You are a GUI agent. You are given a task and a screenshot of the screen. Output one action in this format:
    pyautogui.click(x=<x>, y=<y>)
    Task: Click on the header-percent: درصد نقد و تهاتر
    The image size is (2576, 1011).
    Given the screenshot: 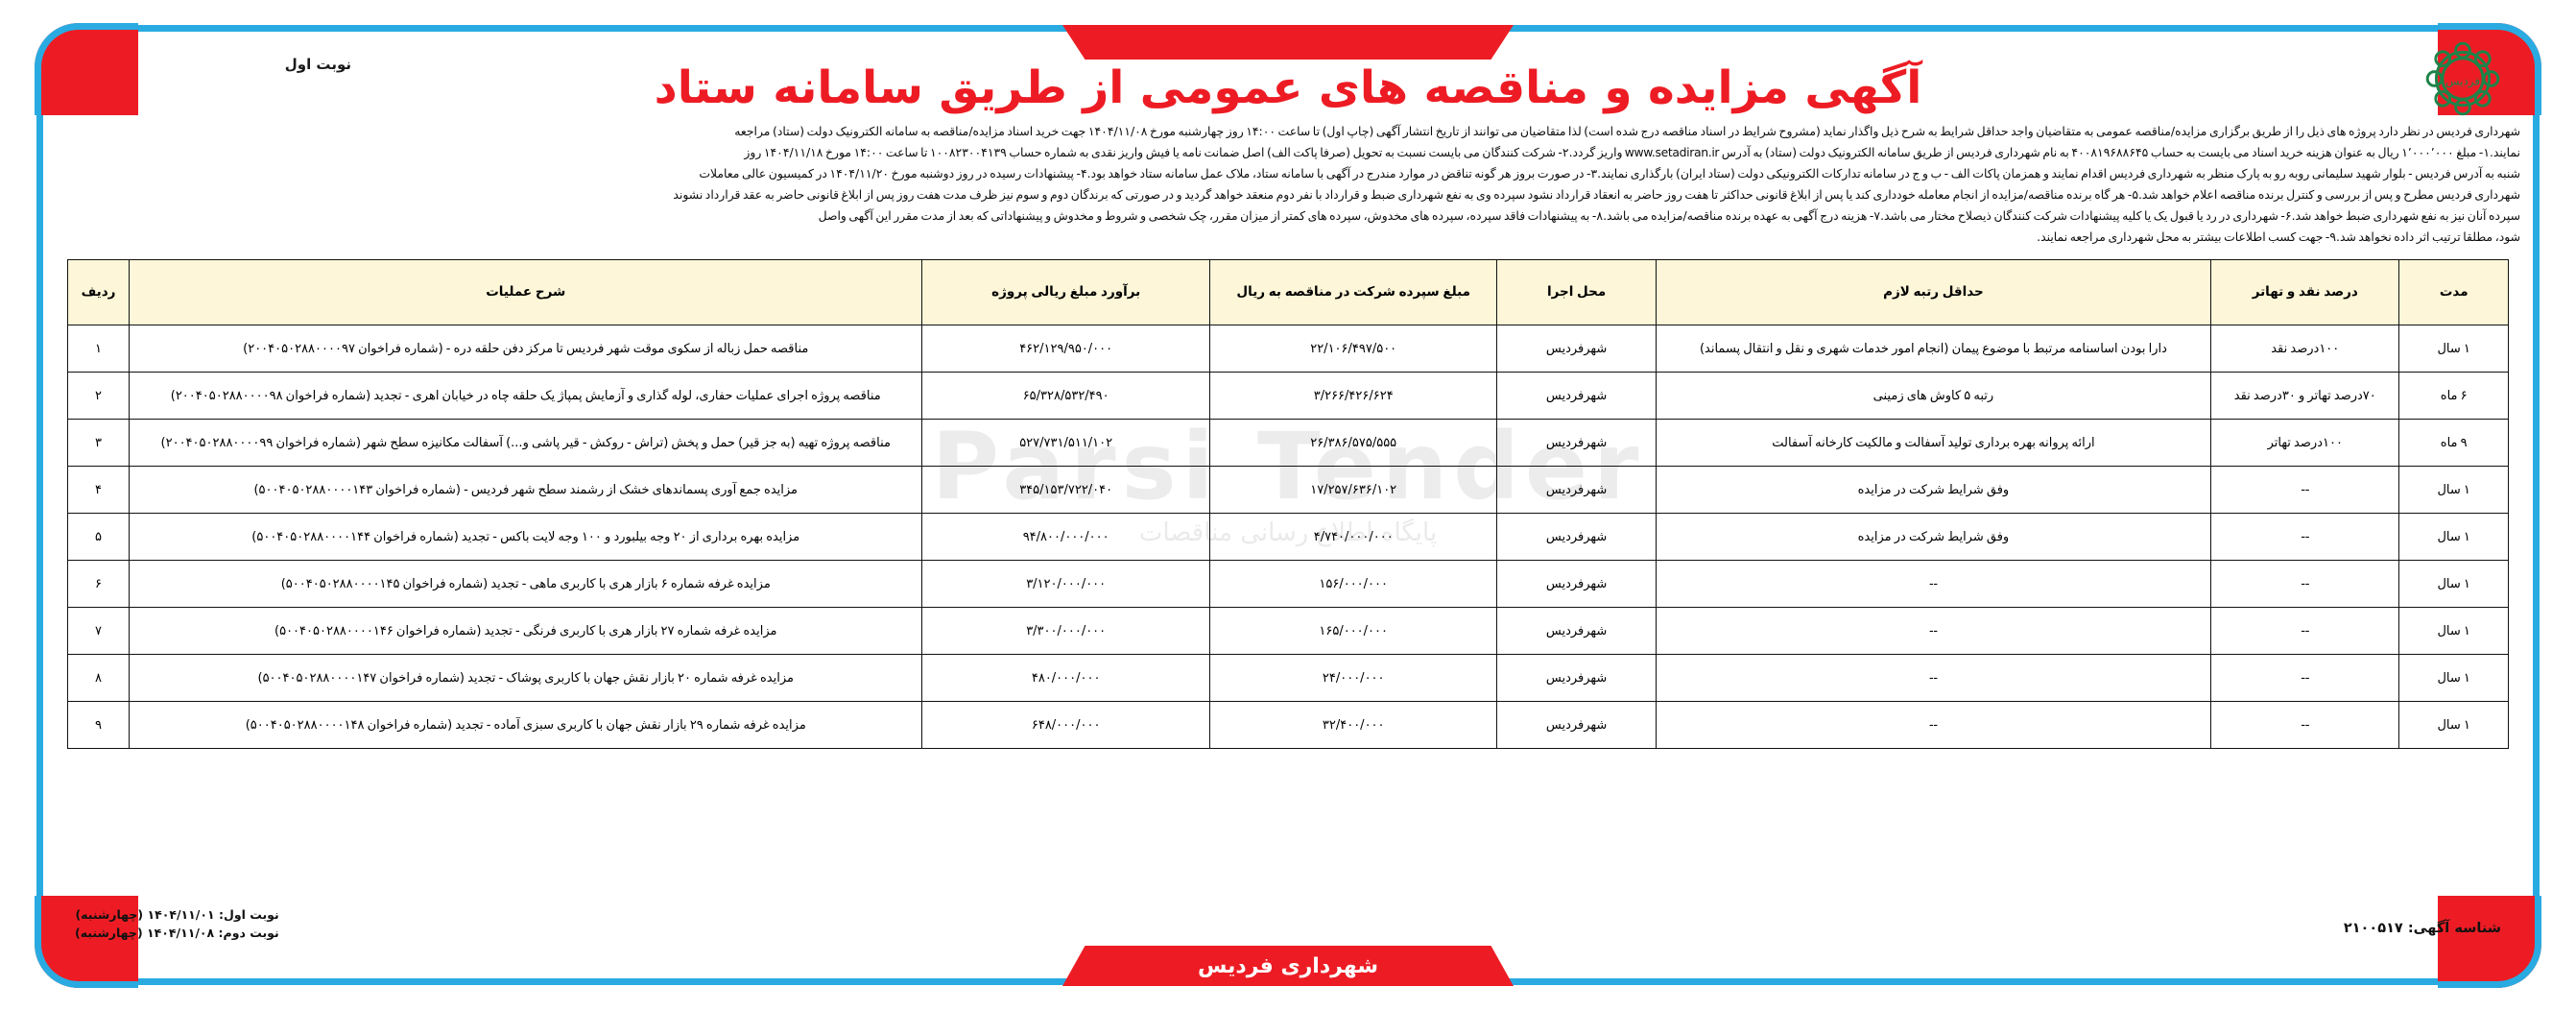 What is the action you would take?
    pyautogui.click(x=2305, y=292)
    